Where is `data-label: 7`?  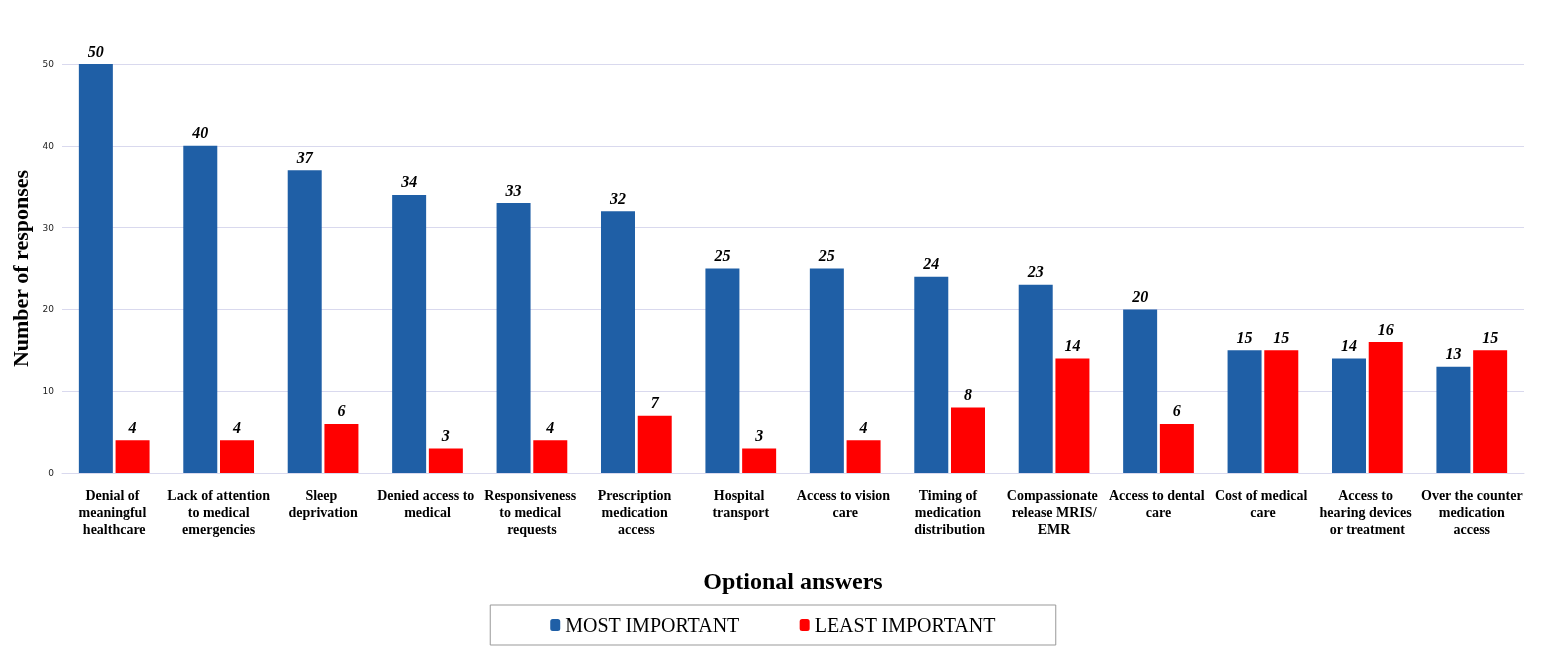
data-label: 7 is located at coordinates (655, 403).